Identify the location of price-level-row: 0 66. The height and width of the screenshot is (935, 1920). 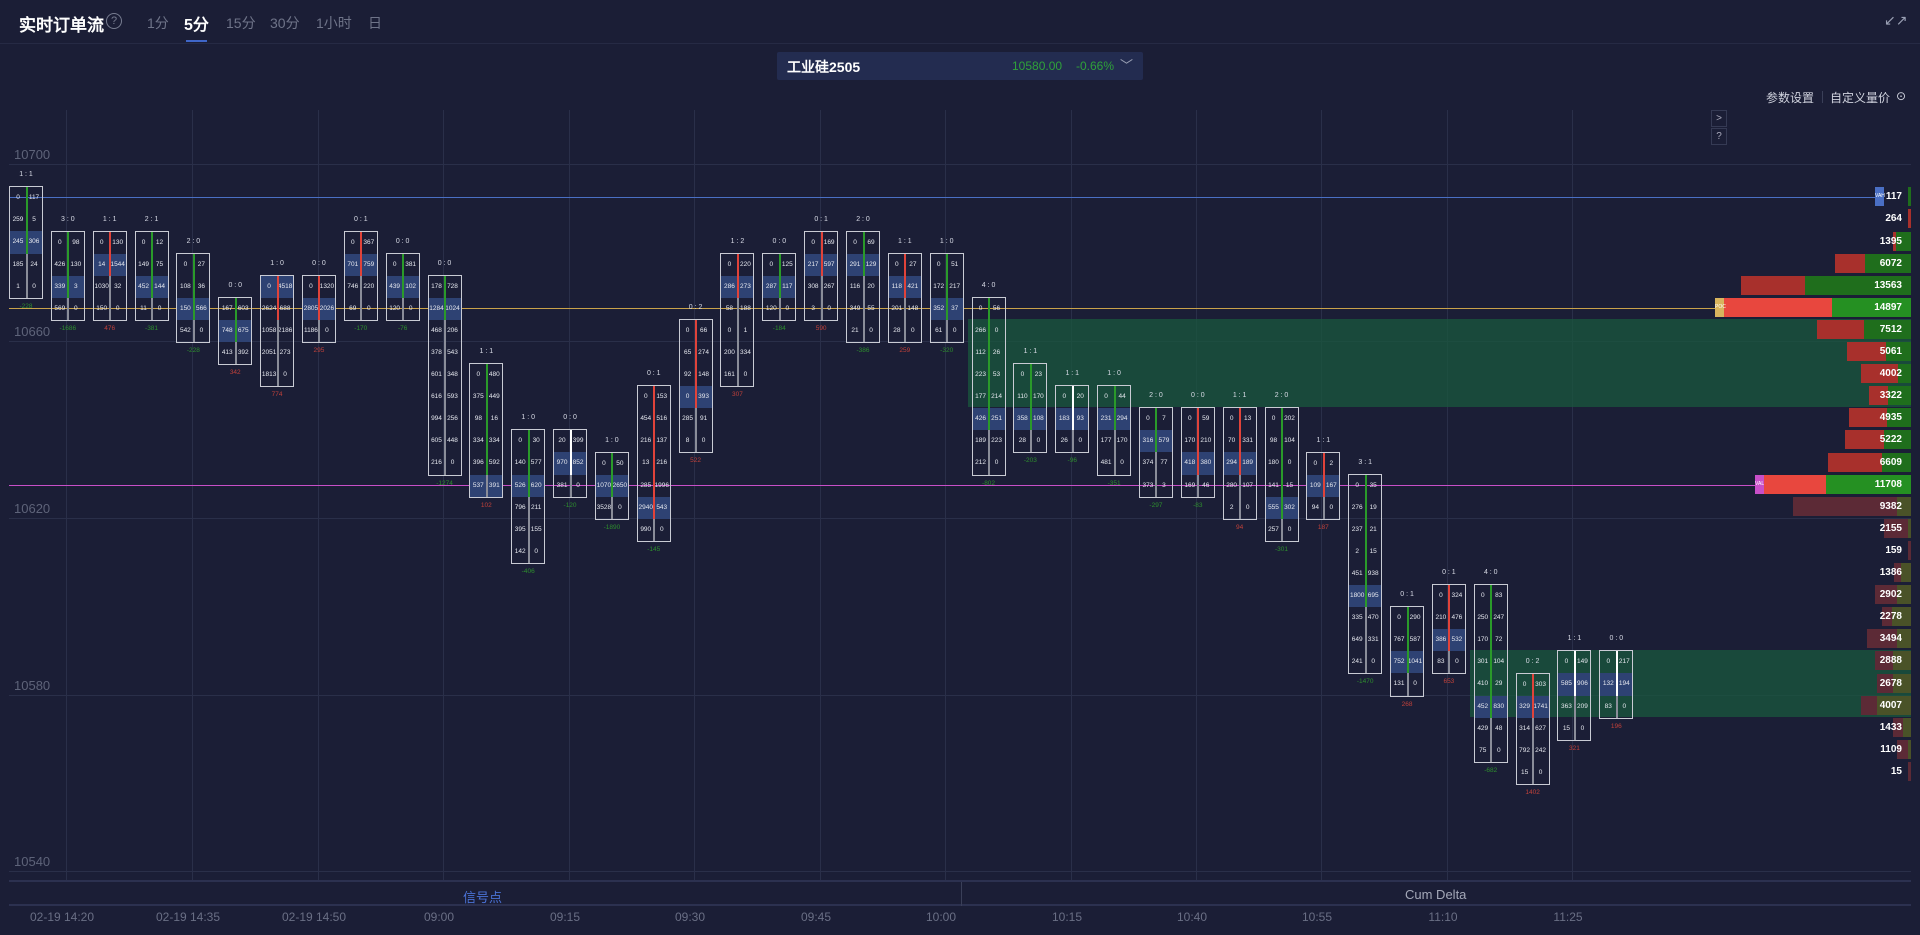
(696, 331).